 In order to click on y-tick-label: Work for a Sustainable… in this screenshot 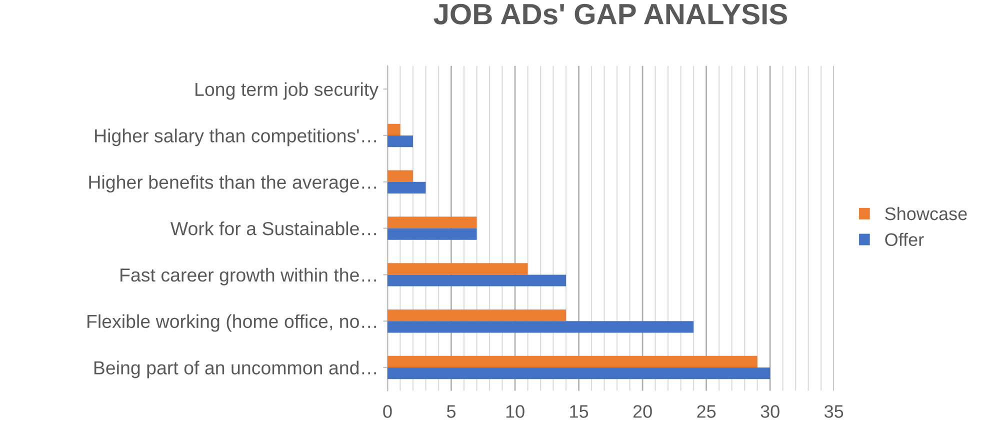, I will do `click(273, 228)`.